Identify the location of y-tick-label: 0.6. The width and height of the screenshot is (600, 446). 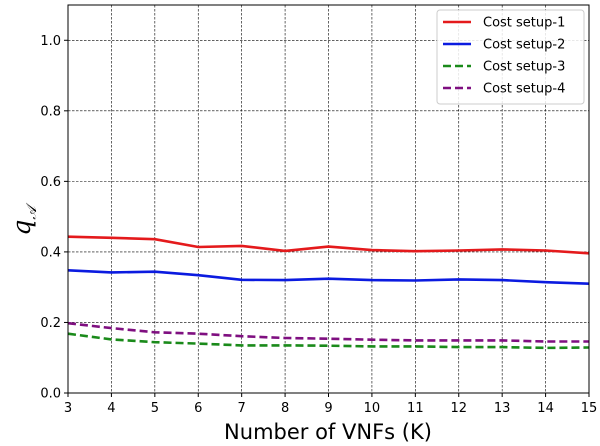
(50, 182).